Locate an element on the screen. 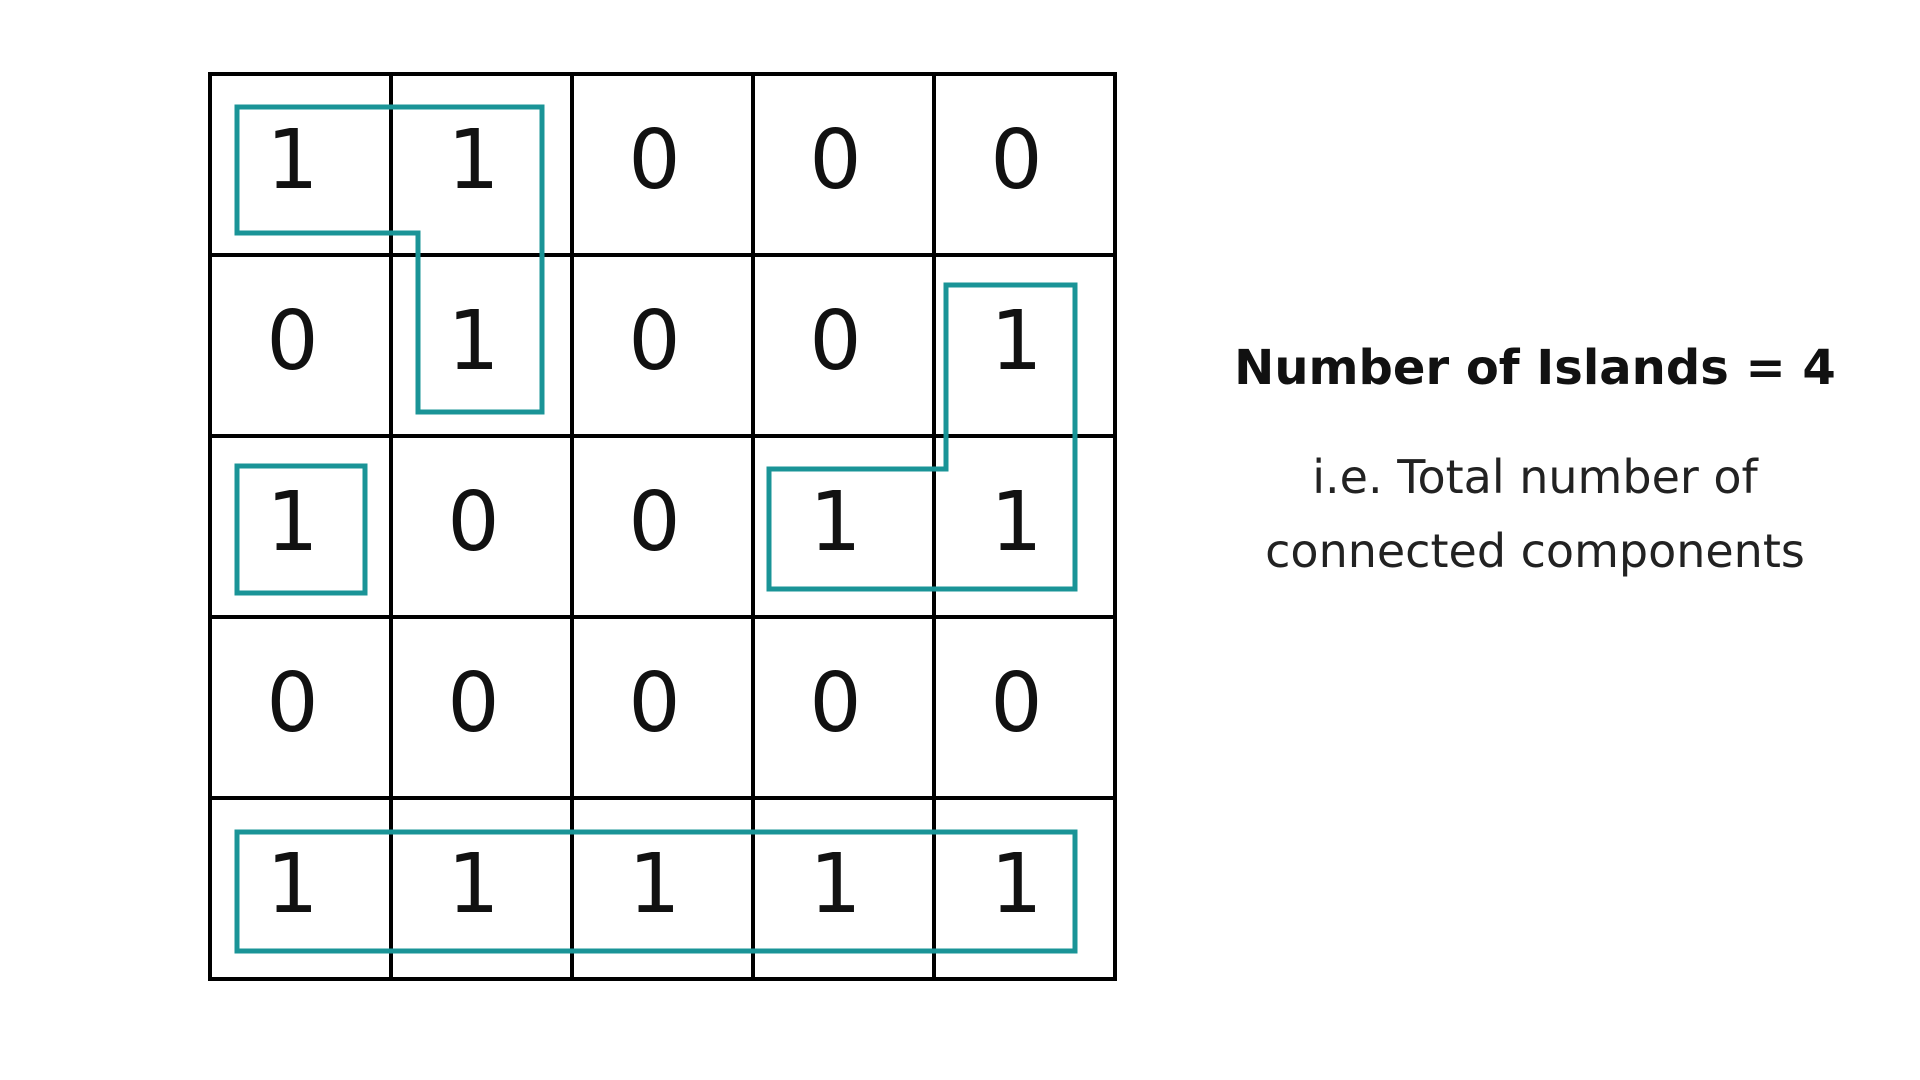  cell-value-r3-c3: 0 is located at coordinates (835, 703).